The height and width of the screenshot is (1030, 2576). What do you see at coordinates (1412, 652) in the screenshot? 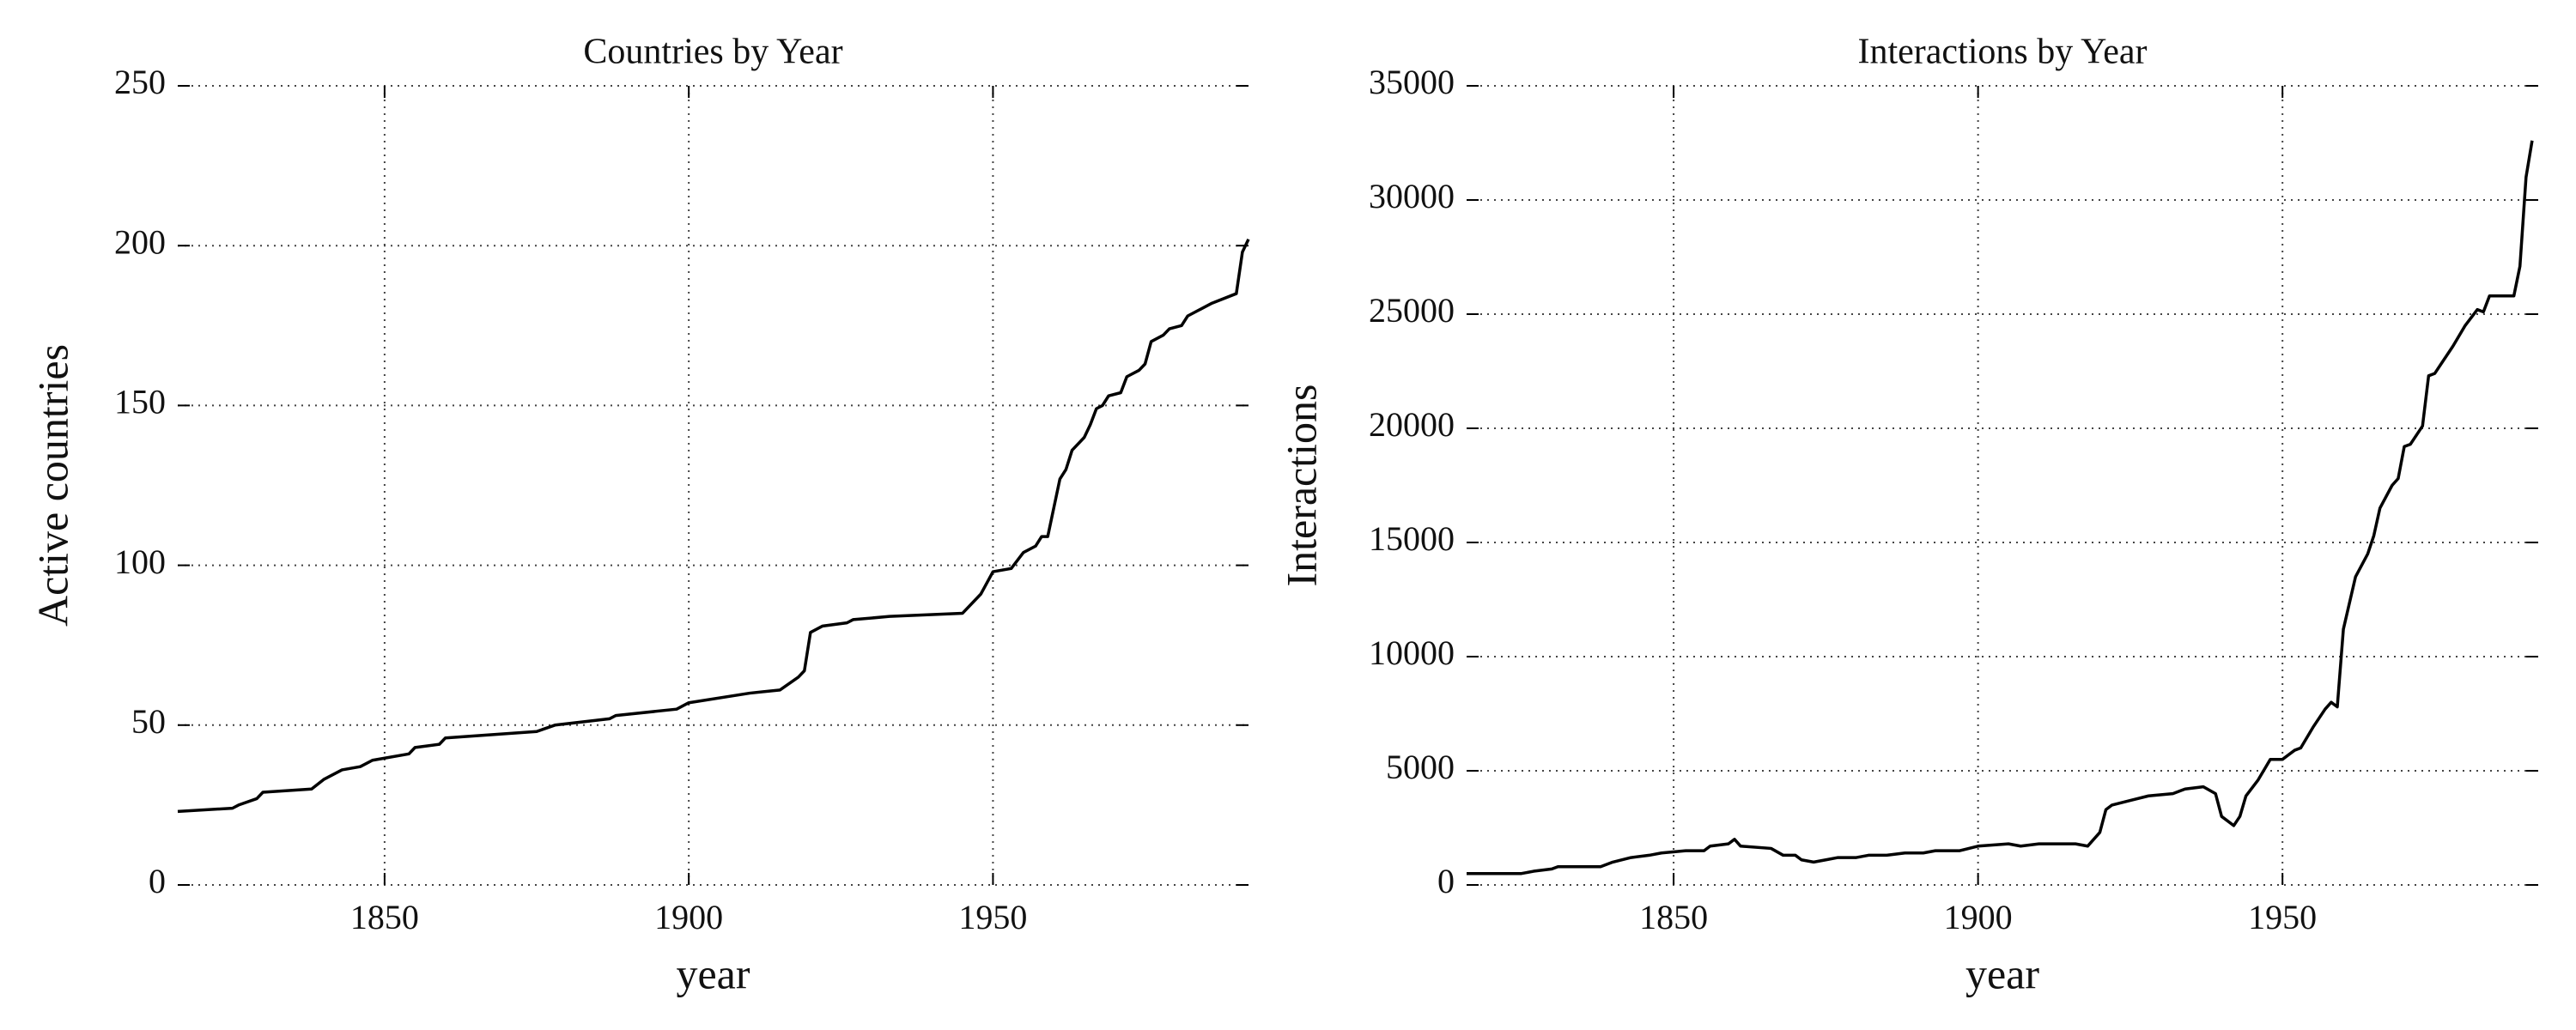
I see `y-tick-label: 10000` at bounding box center [1412, 652].